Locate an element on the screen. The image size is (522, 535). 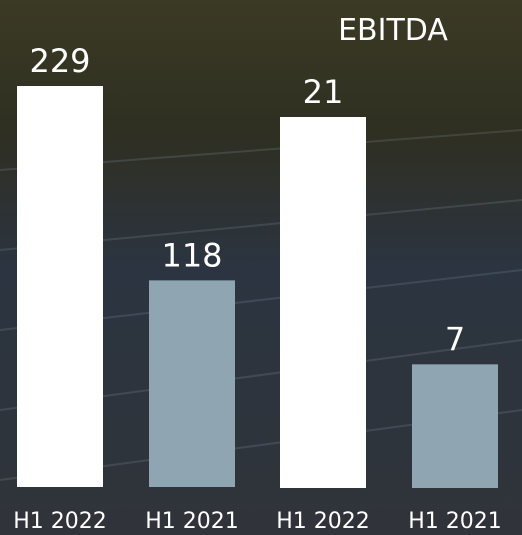
value-label: 7 is located at coordinates (455, 339).